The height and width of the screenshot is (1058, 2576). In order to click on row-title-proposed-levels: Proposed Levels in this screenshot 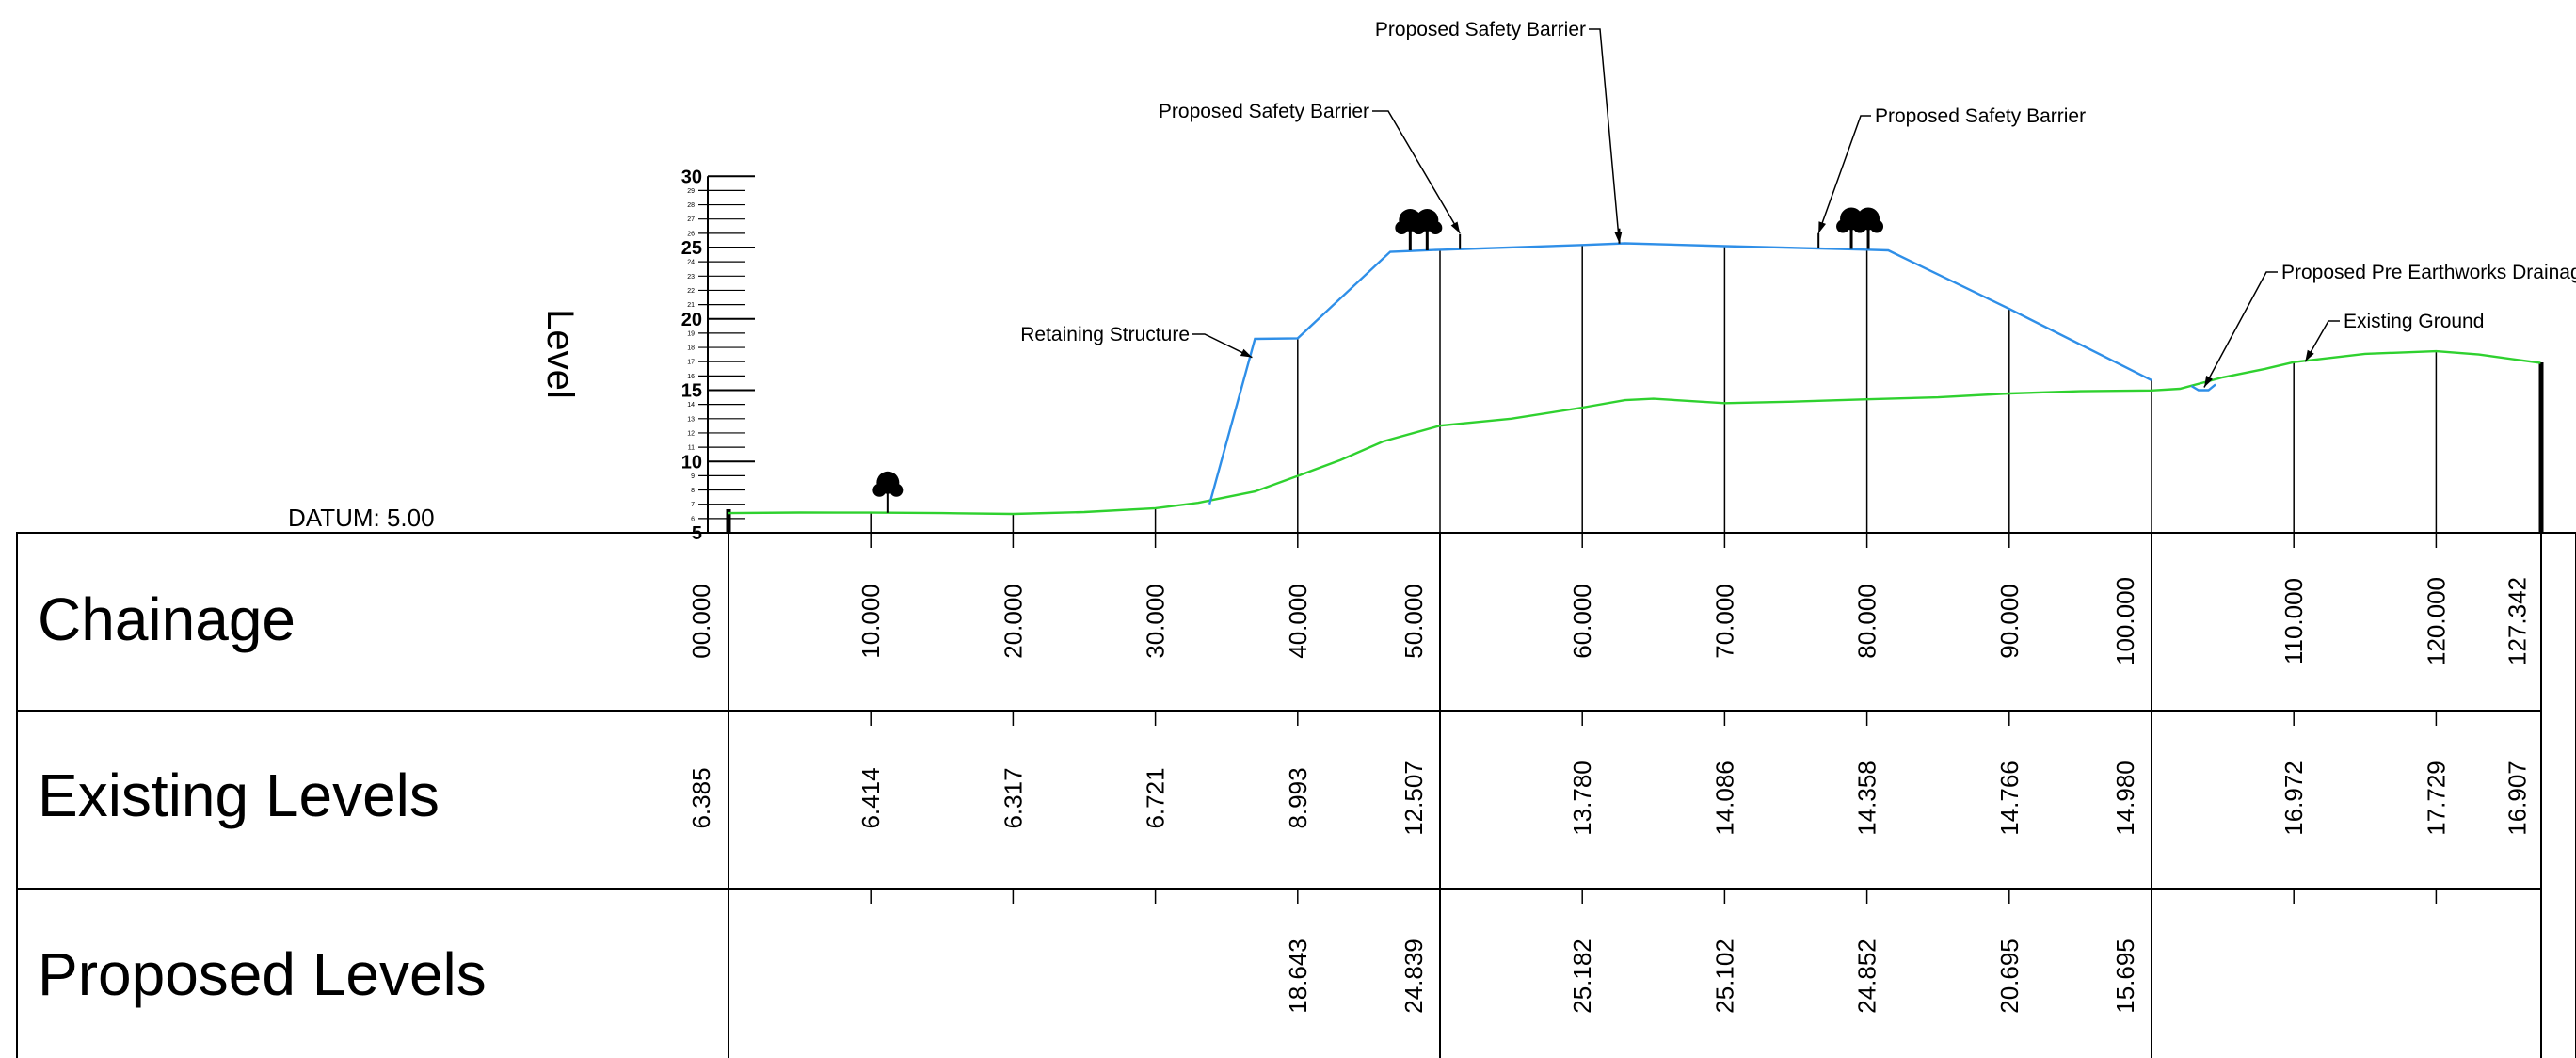, I will do `click(262, 974)`.